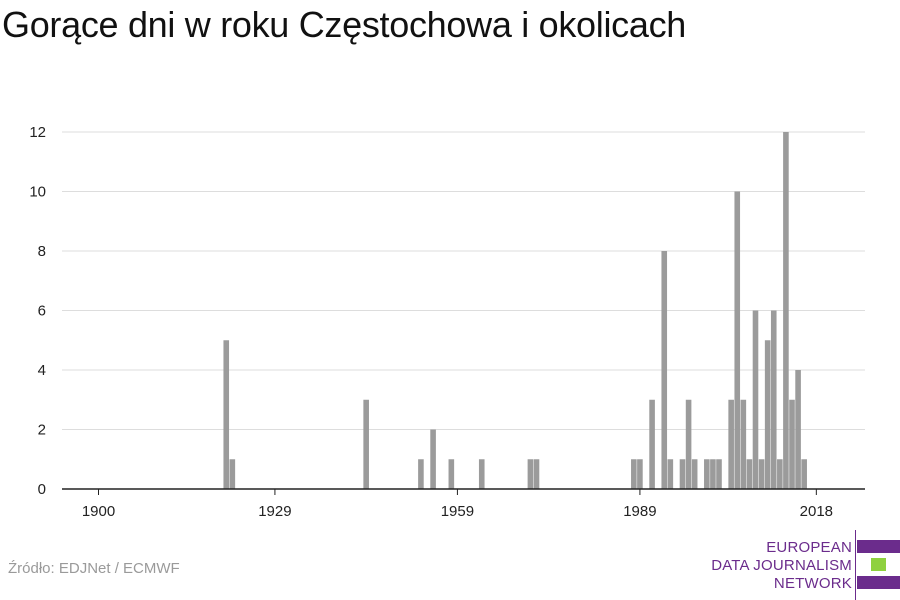 The image size is (900, 600). I want to click on edjnet-logo: EUROPEAN DATA JOURNALISM NETWORK, so click(800, 565).